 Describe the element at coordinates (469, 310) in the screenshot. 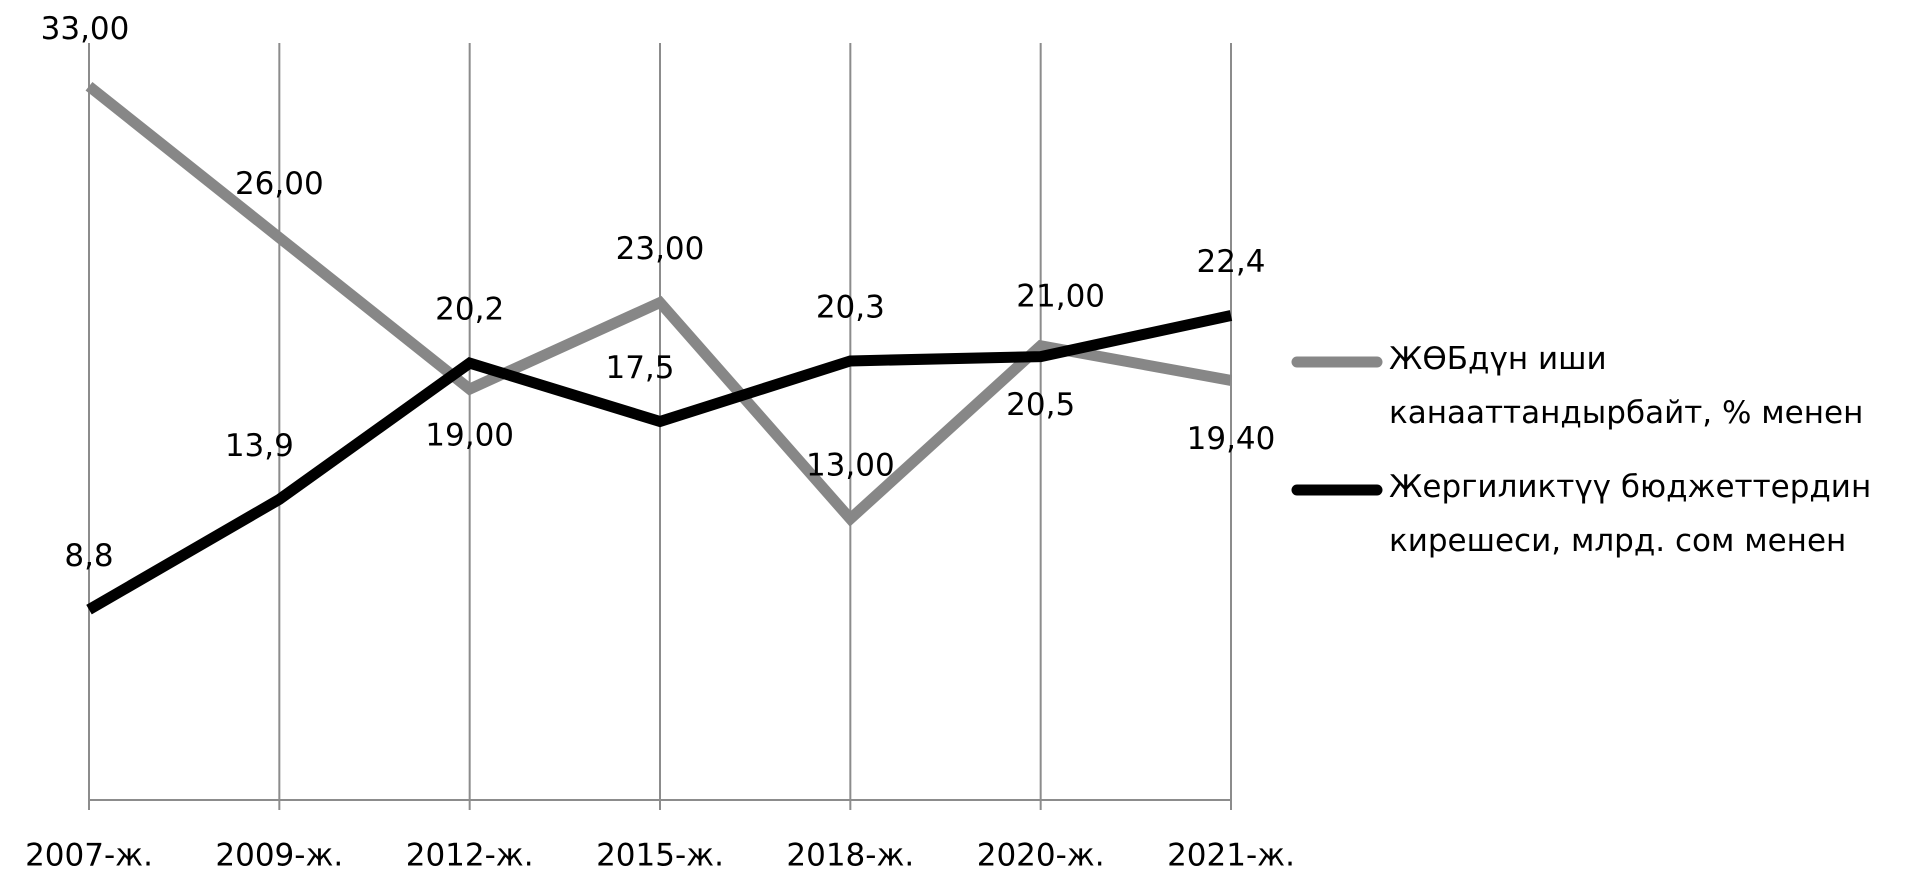

I see `data-label: 20,2` at that location.